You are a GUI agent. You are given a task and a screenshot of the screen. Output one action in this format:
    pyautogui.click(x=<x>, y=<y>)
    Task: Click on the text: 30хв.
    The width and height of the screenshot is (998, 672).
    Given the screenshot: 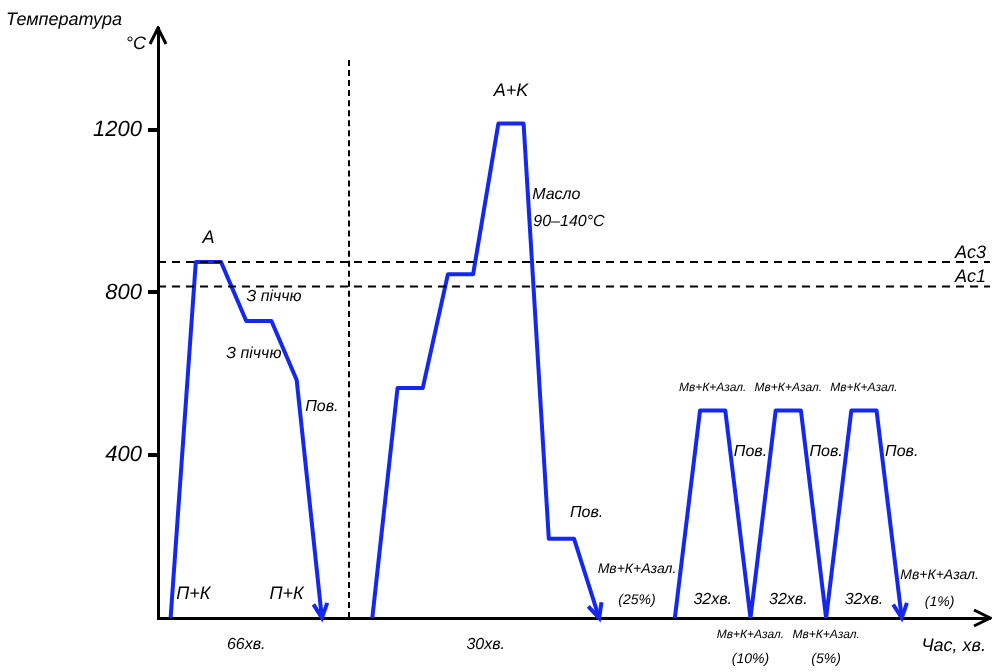 What is the action you would take?
    pyautogui.click(x=486, y=643)
    